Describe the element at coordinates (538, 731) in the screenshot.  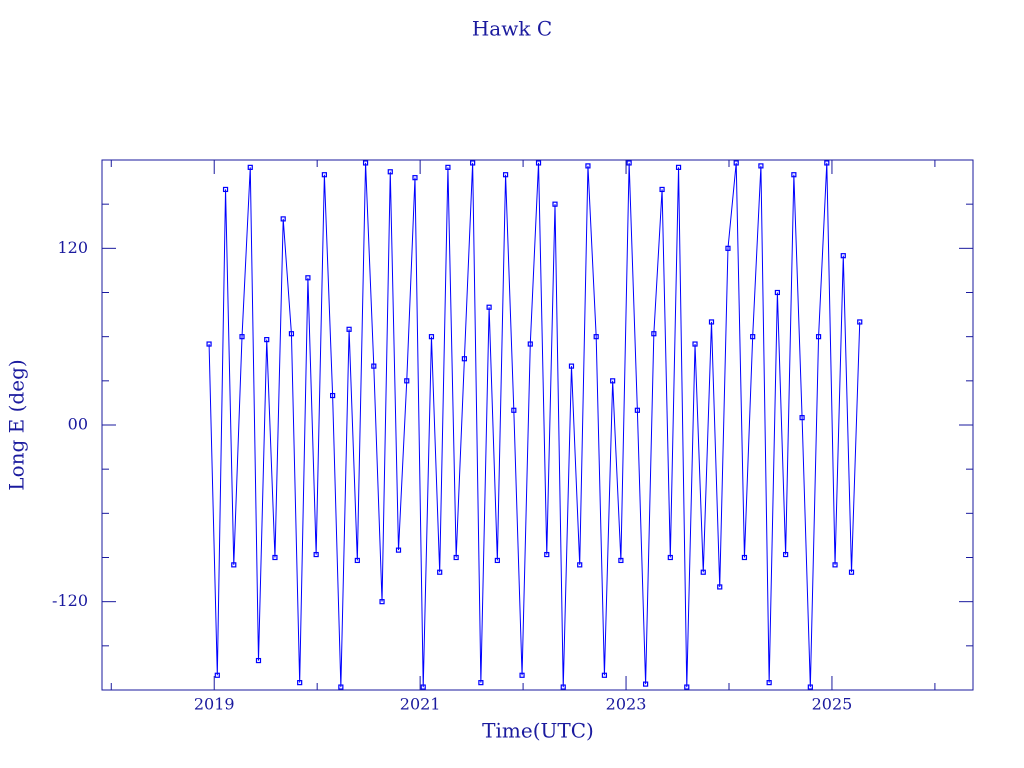
I see `x-axis-label: Time(UTC)` at that location.